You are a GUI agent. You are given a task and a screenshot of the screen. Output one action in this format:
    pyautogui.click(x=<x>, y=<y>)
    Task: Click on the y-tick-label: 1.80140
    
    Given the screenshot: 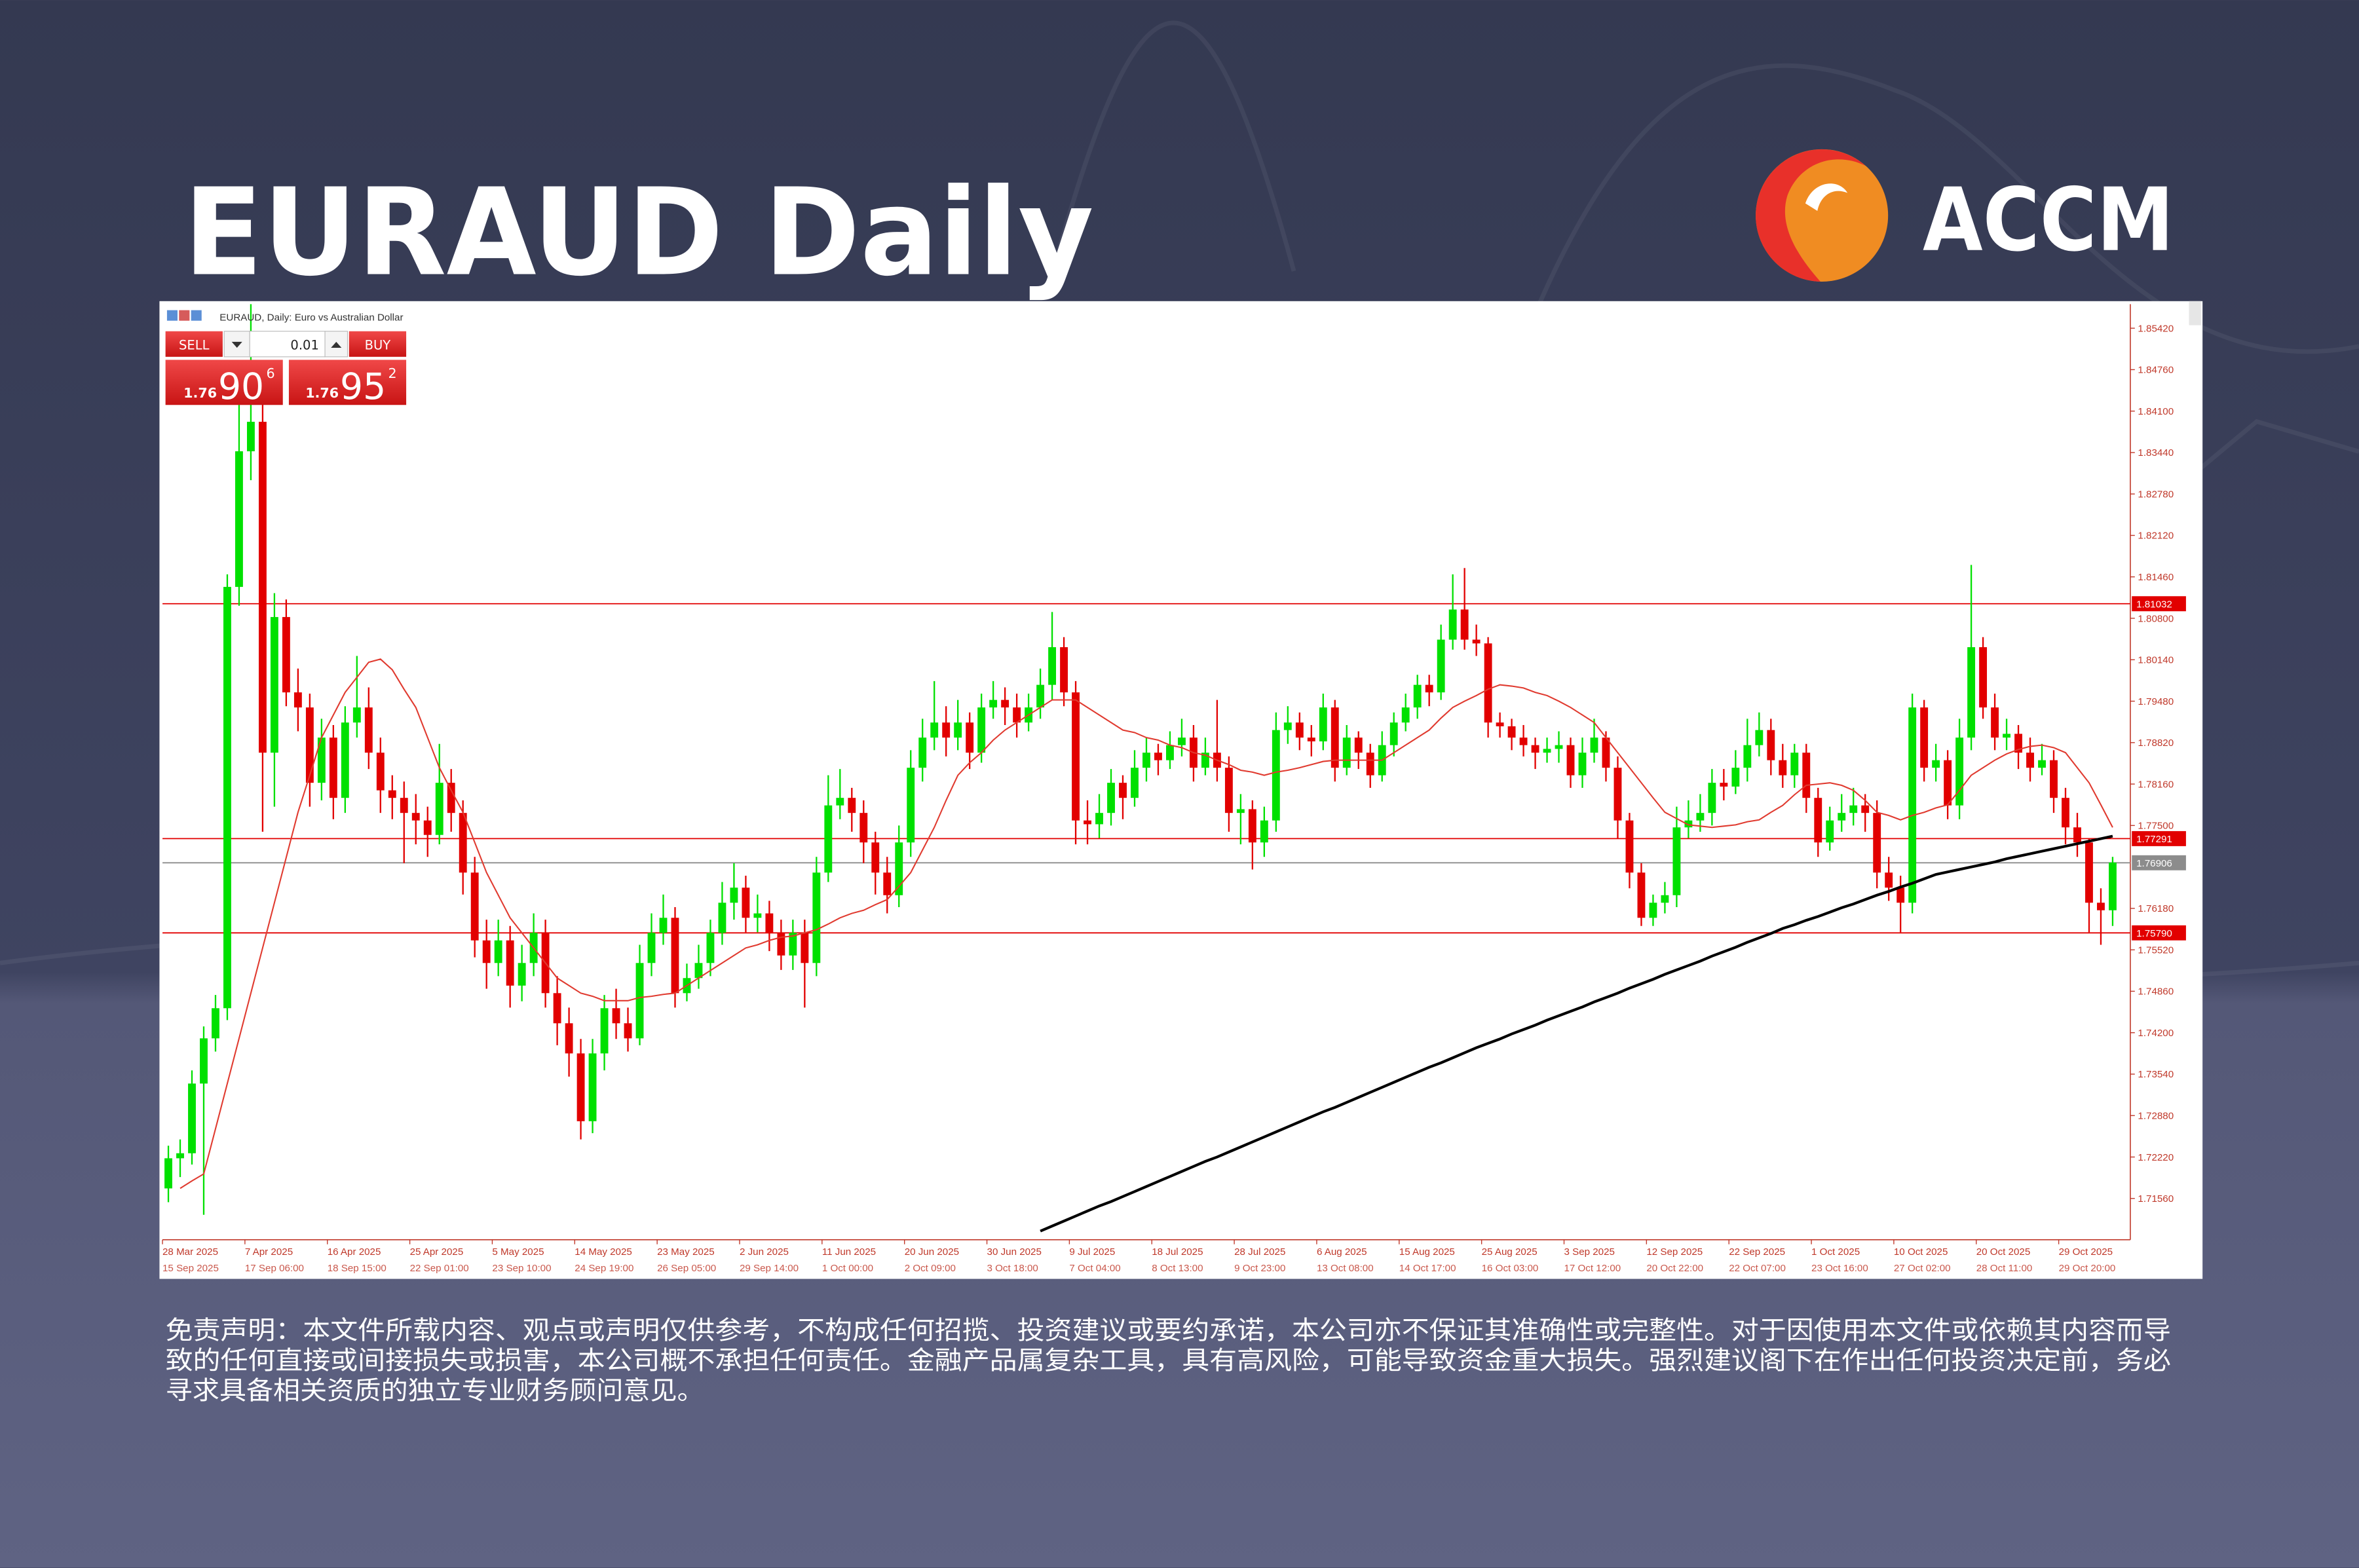 What is the action you would take?
    pyautogui.click(x=2156, y=660)
    